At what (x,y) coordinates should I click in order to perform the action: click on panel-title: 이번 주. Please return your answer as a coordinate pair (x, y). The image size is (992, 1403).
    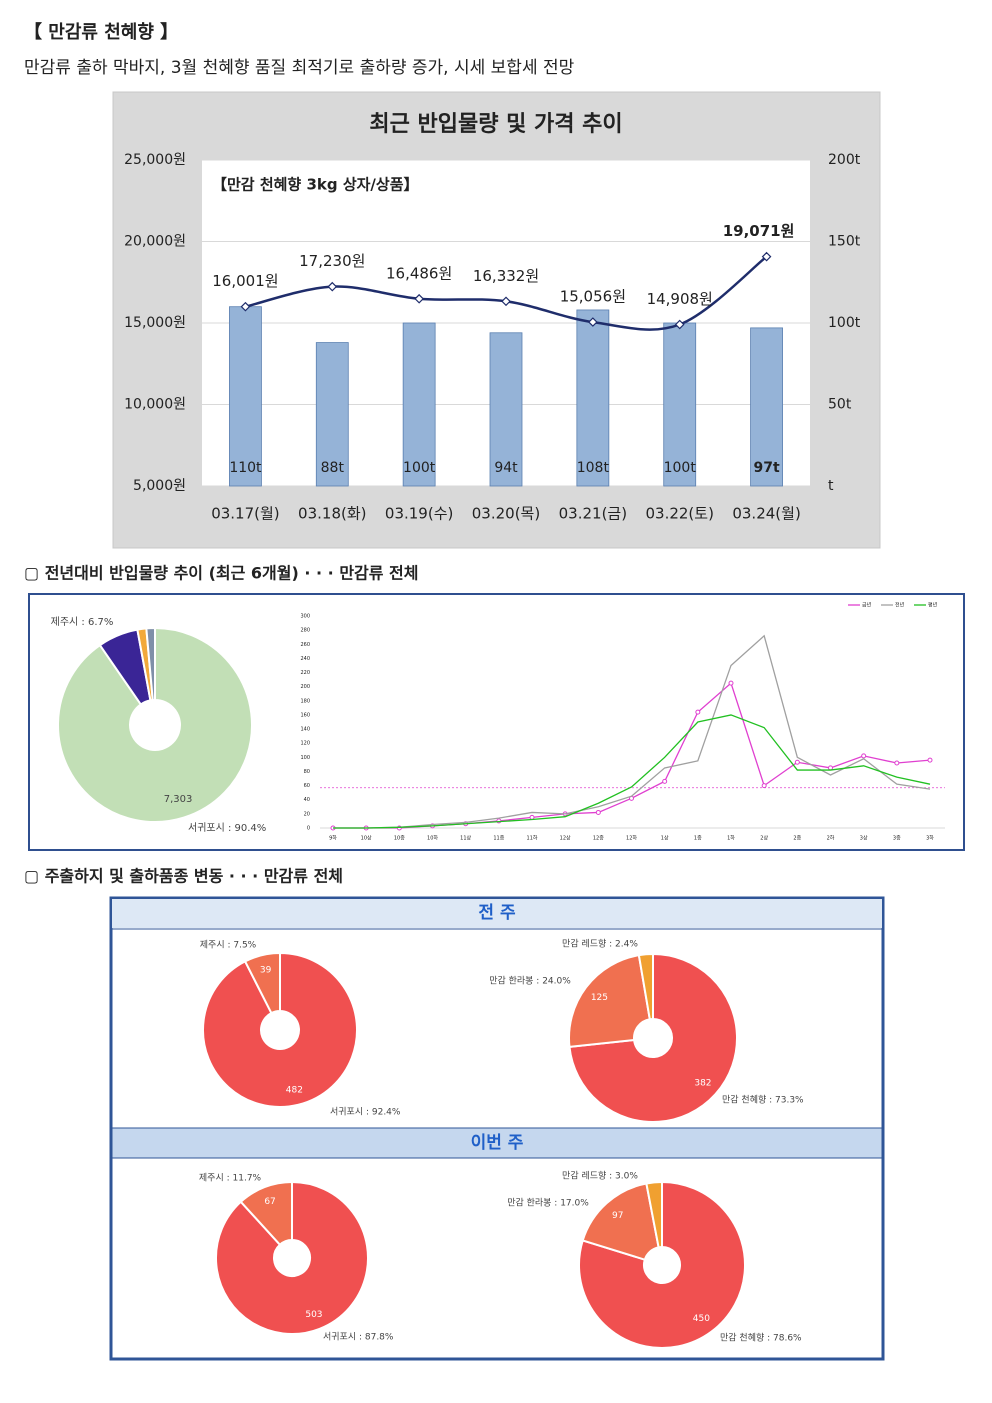
    Looking at the image, I should click on (497, 1143).